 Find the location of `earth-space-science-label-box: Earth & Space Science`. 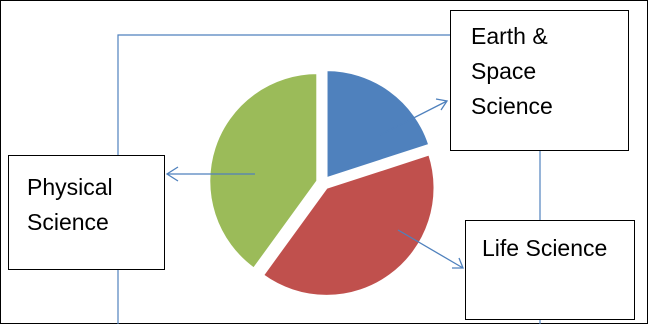

earth-space-science-label-box: Earth & Space Science is located at coordinates (539, 80).